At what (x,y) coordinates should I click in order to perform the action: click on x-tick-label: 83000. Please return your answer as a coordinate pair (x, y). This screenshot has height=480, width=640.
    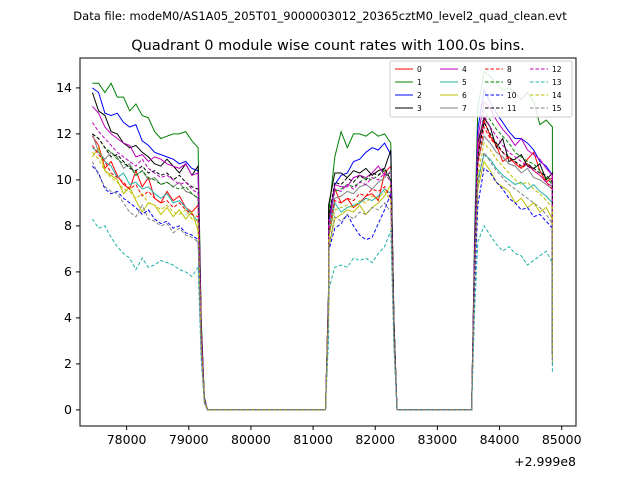
    Looking at the image, I should click on (438, 439).